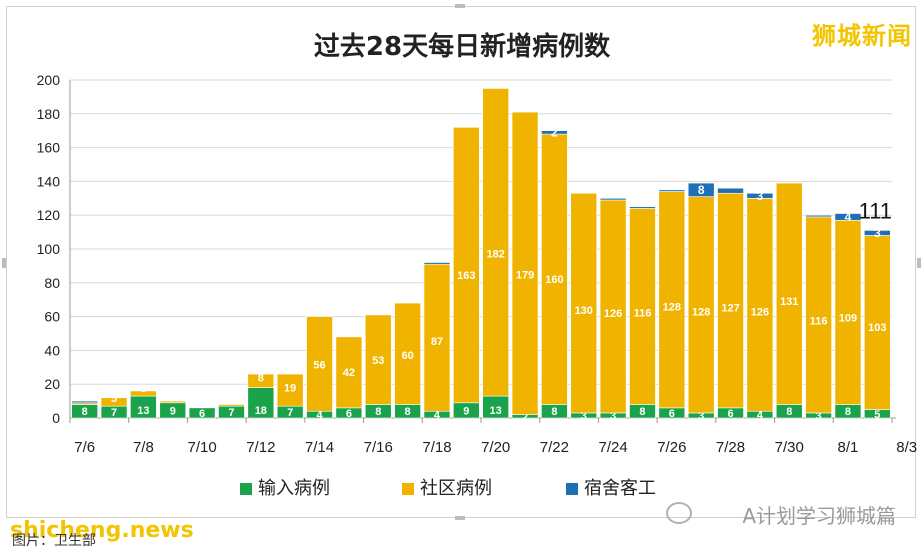 Image resolution: width=924 pixels, height=552 pixels. I want to click on data-label: 131, so click(789, 302).